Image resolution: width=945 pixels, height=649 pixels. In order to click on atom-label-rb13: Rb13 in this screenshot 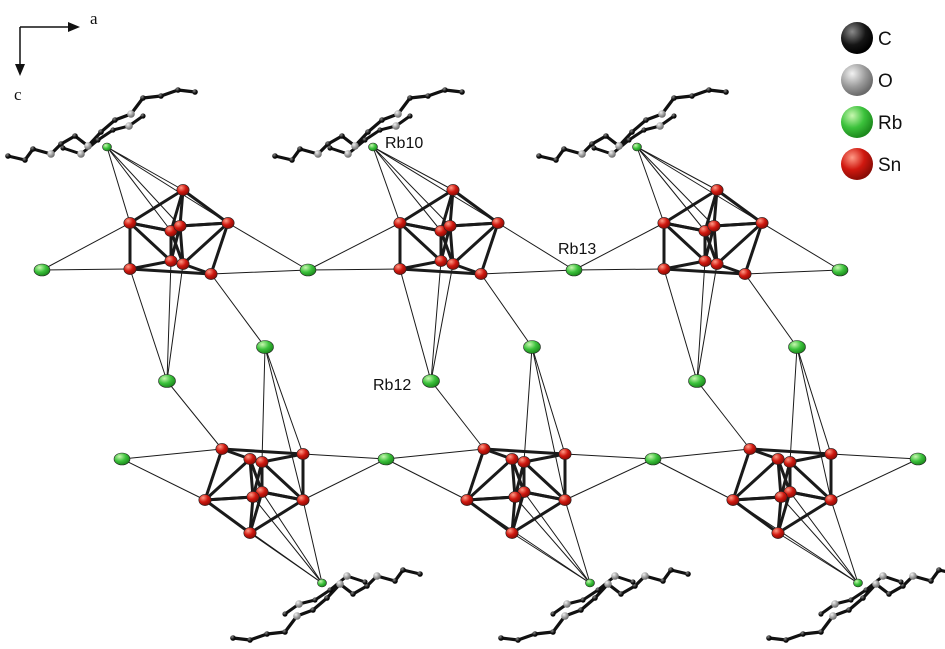, I will do `click(577, 249)`.